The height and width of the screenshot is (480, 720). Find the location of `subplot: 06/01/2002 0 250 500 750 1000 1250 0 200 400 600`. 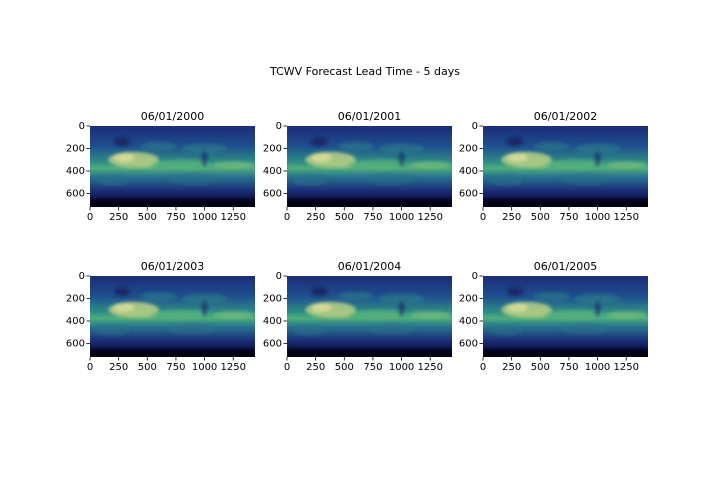

subplot: 06/01/2002 0 250 500 750 1000 1250 0 200 400 600 is located at coordinates (553, 166).